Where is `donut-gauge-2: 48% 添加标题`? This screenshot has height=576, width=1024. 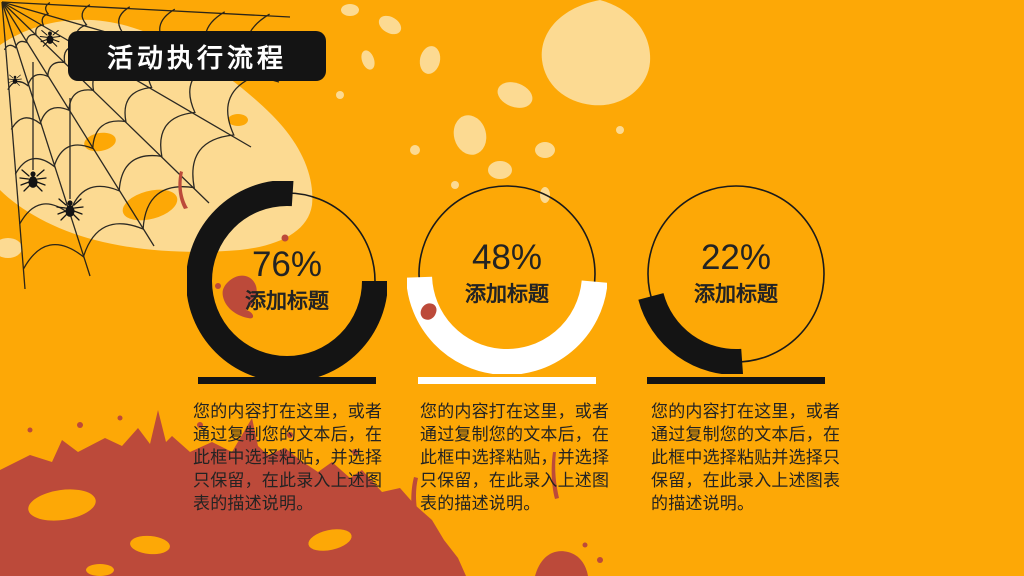 donut-gauge-2: 48% 添加标题 is located at coordinates (507, 274).